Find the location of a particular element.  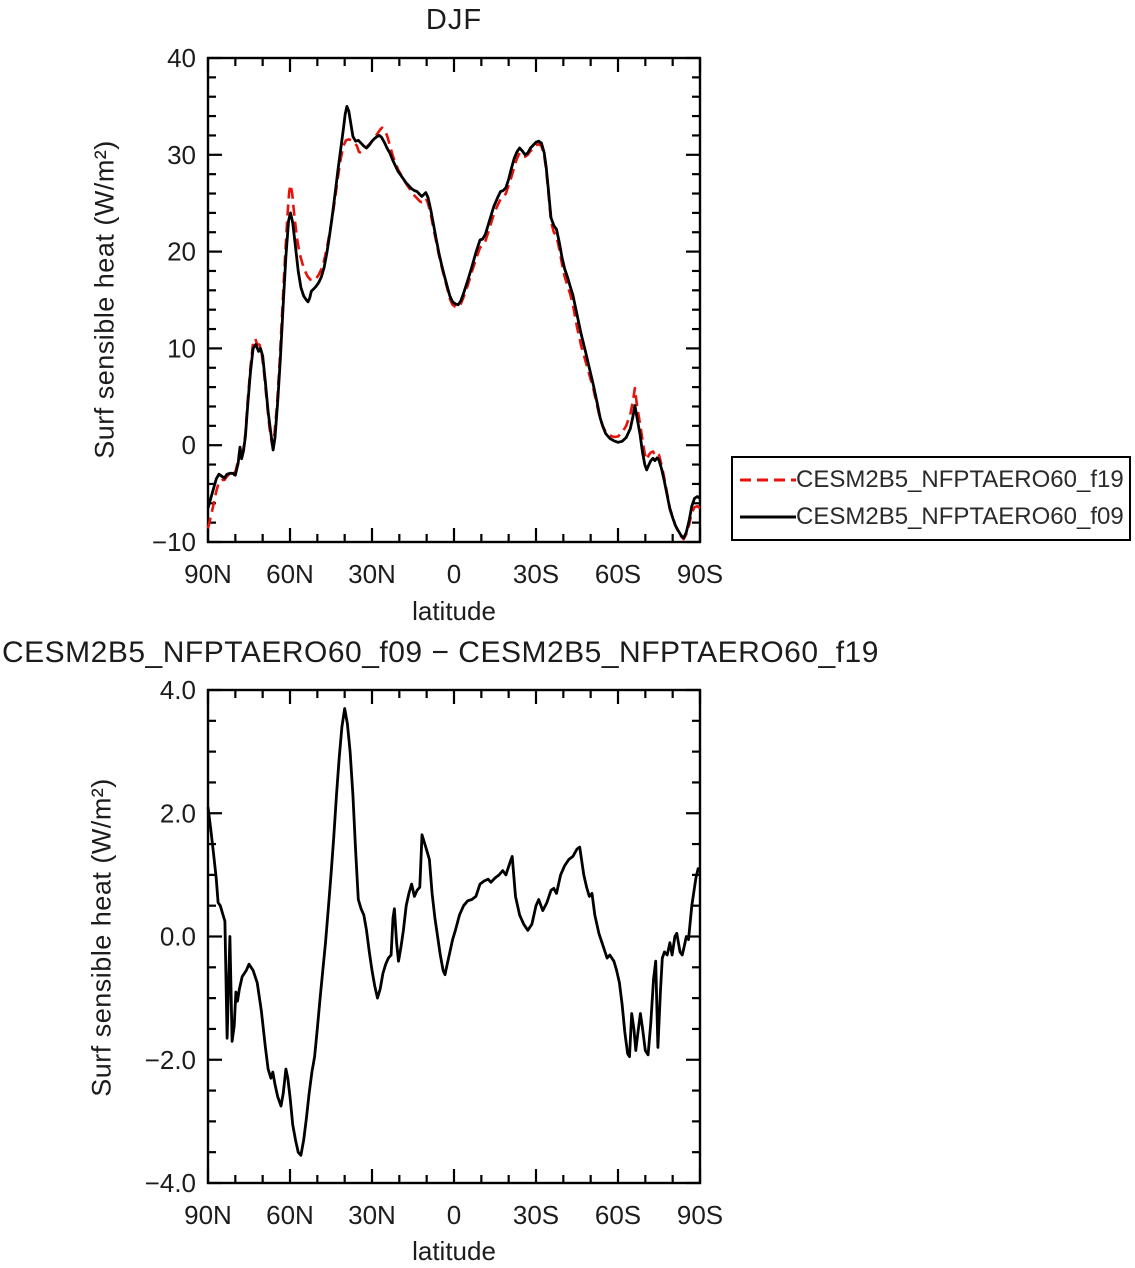

y-tick-label: 2.0 is located at coordinates (178, 813).